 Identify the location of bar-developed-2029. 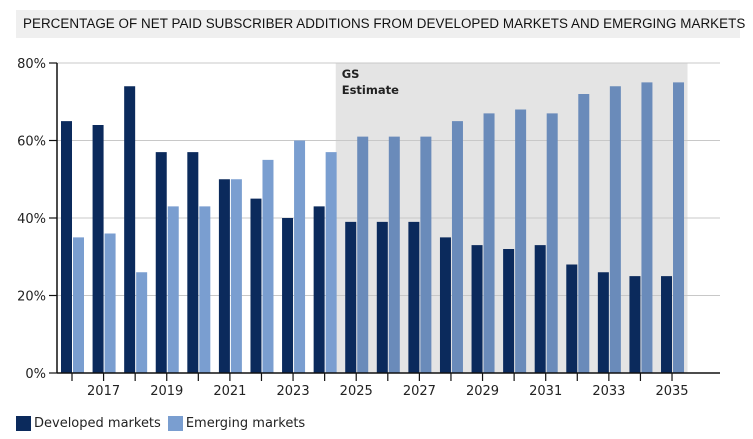
(477, 309).